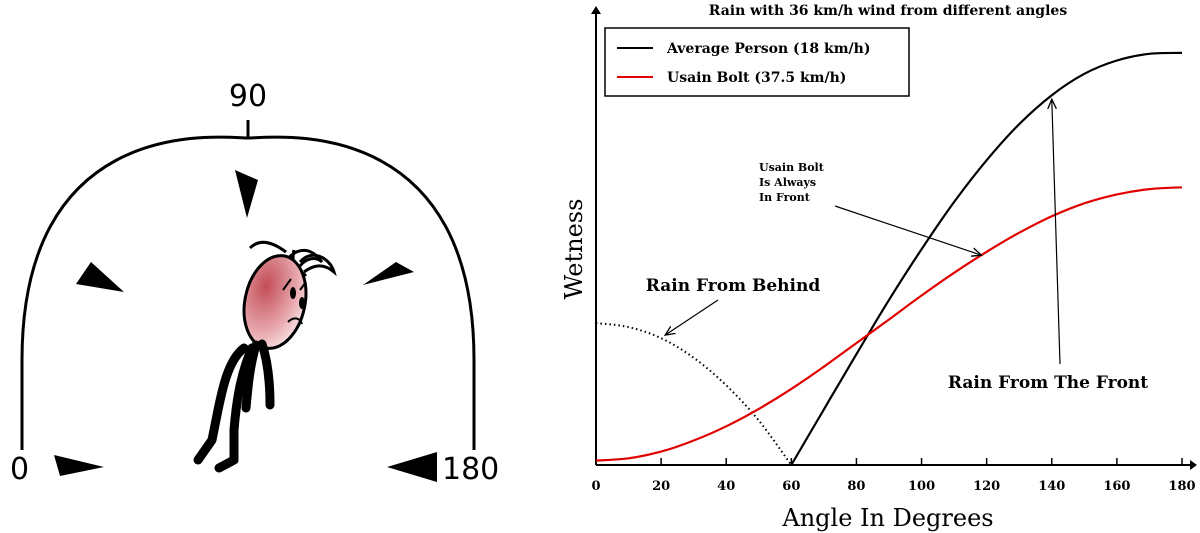 Image resolution: width=1200 pixels, height=533 pixels. I want to click on wind-arrow-right-icon, so click(412, 467).